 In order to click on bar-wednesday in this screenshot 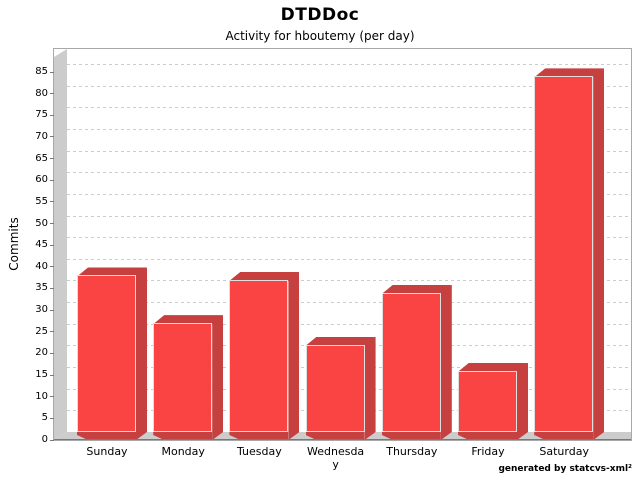, I will do `click(340, 388)`.